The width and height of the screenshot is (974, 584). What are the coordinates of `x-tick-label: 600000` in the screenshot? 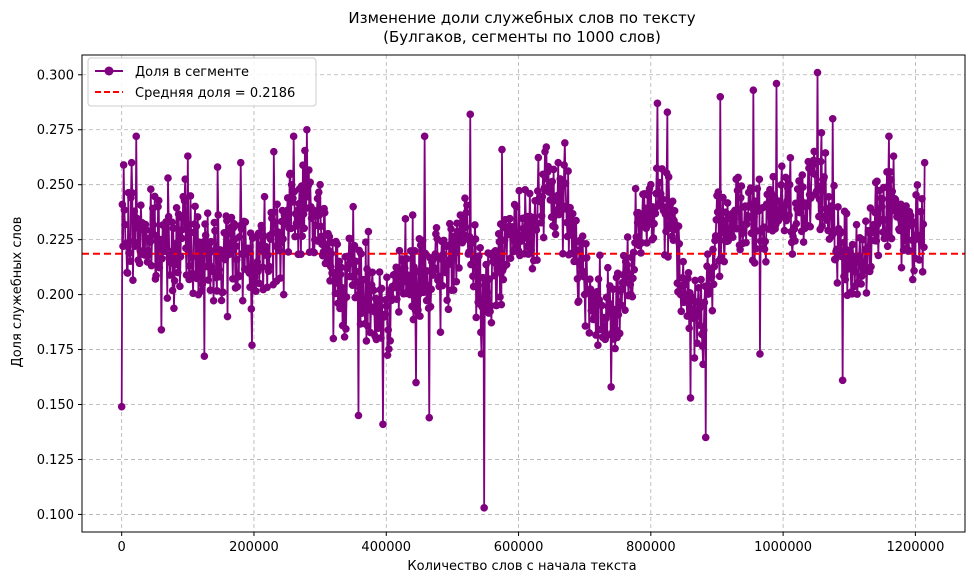 It's located at (519, 547).